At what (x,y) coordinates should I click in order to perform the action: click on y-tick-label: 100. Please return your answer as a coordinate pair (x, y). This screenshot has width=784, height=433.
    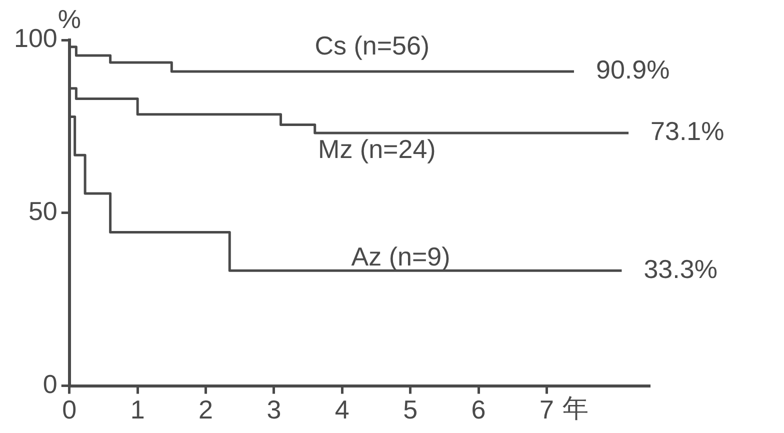
    Looking at the image, I should click on (36, 38).